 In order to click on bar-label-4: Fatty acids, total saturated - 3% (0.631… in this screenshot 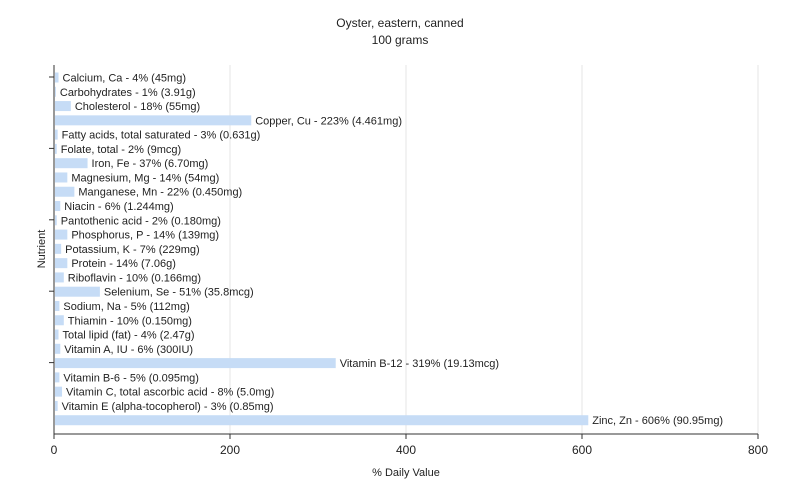, I will do `click(161, 136)`.